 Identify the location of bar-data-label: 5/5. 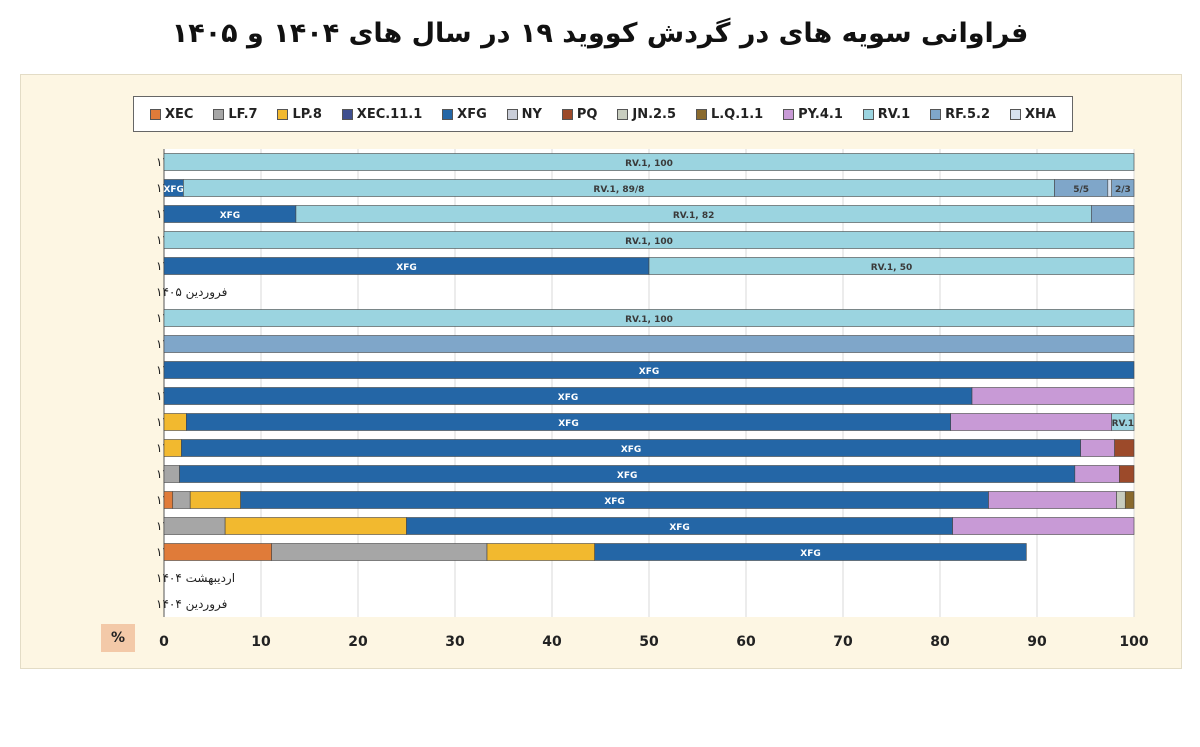
(1081, 190).